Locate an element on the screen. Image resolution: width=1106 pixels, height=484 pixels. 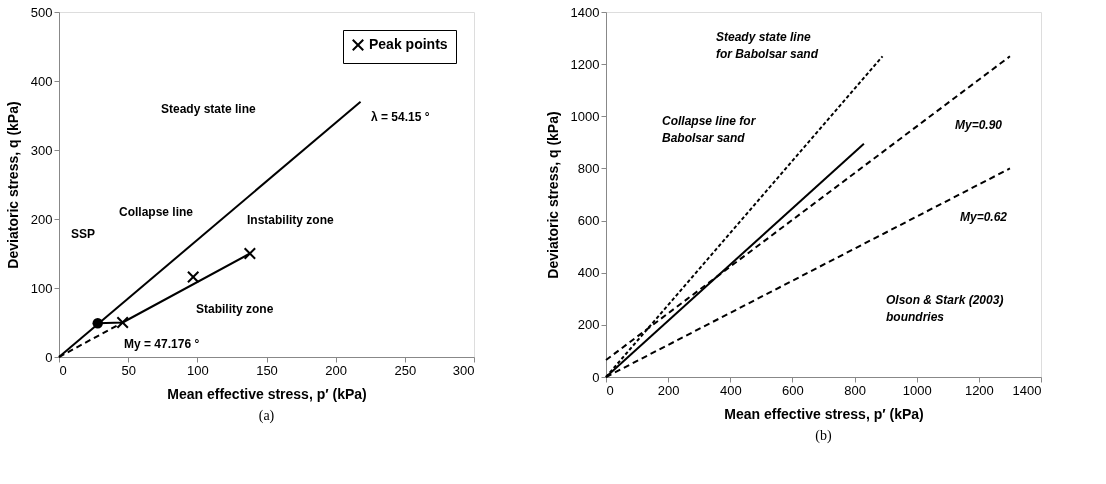
y-tick-label: 0 is located at coordinates (49, 357).